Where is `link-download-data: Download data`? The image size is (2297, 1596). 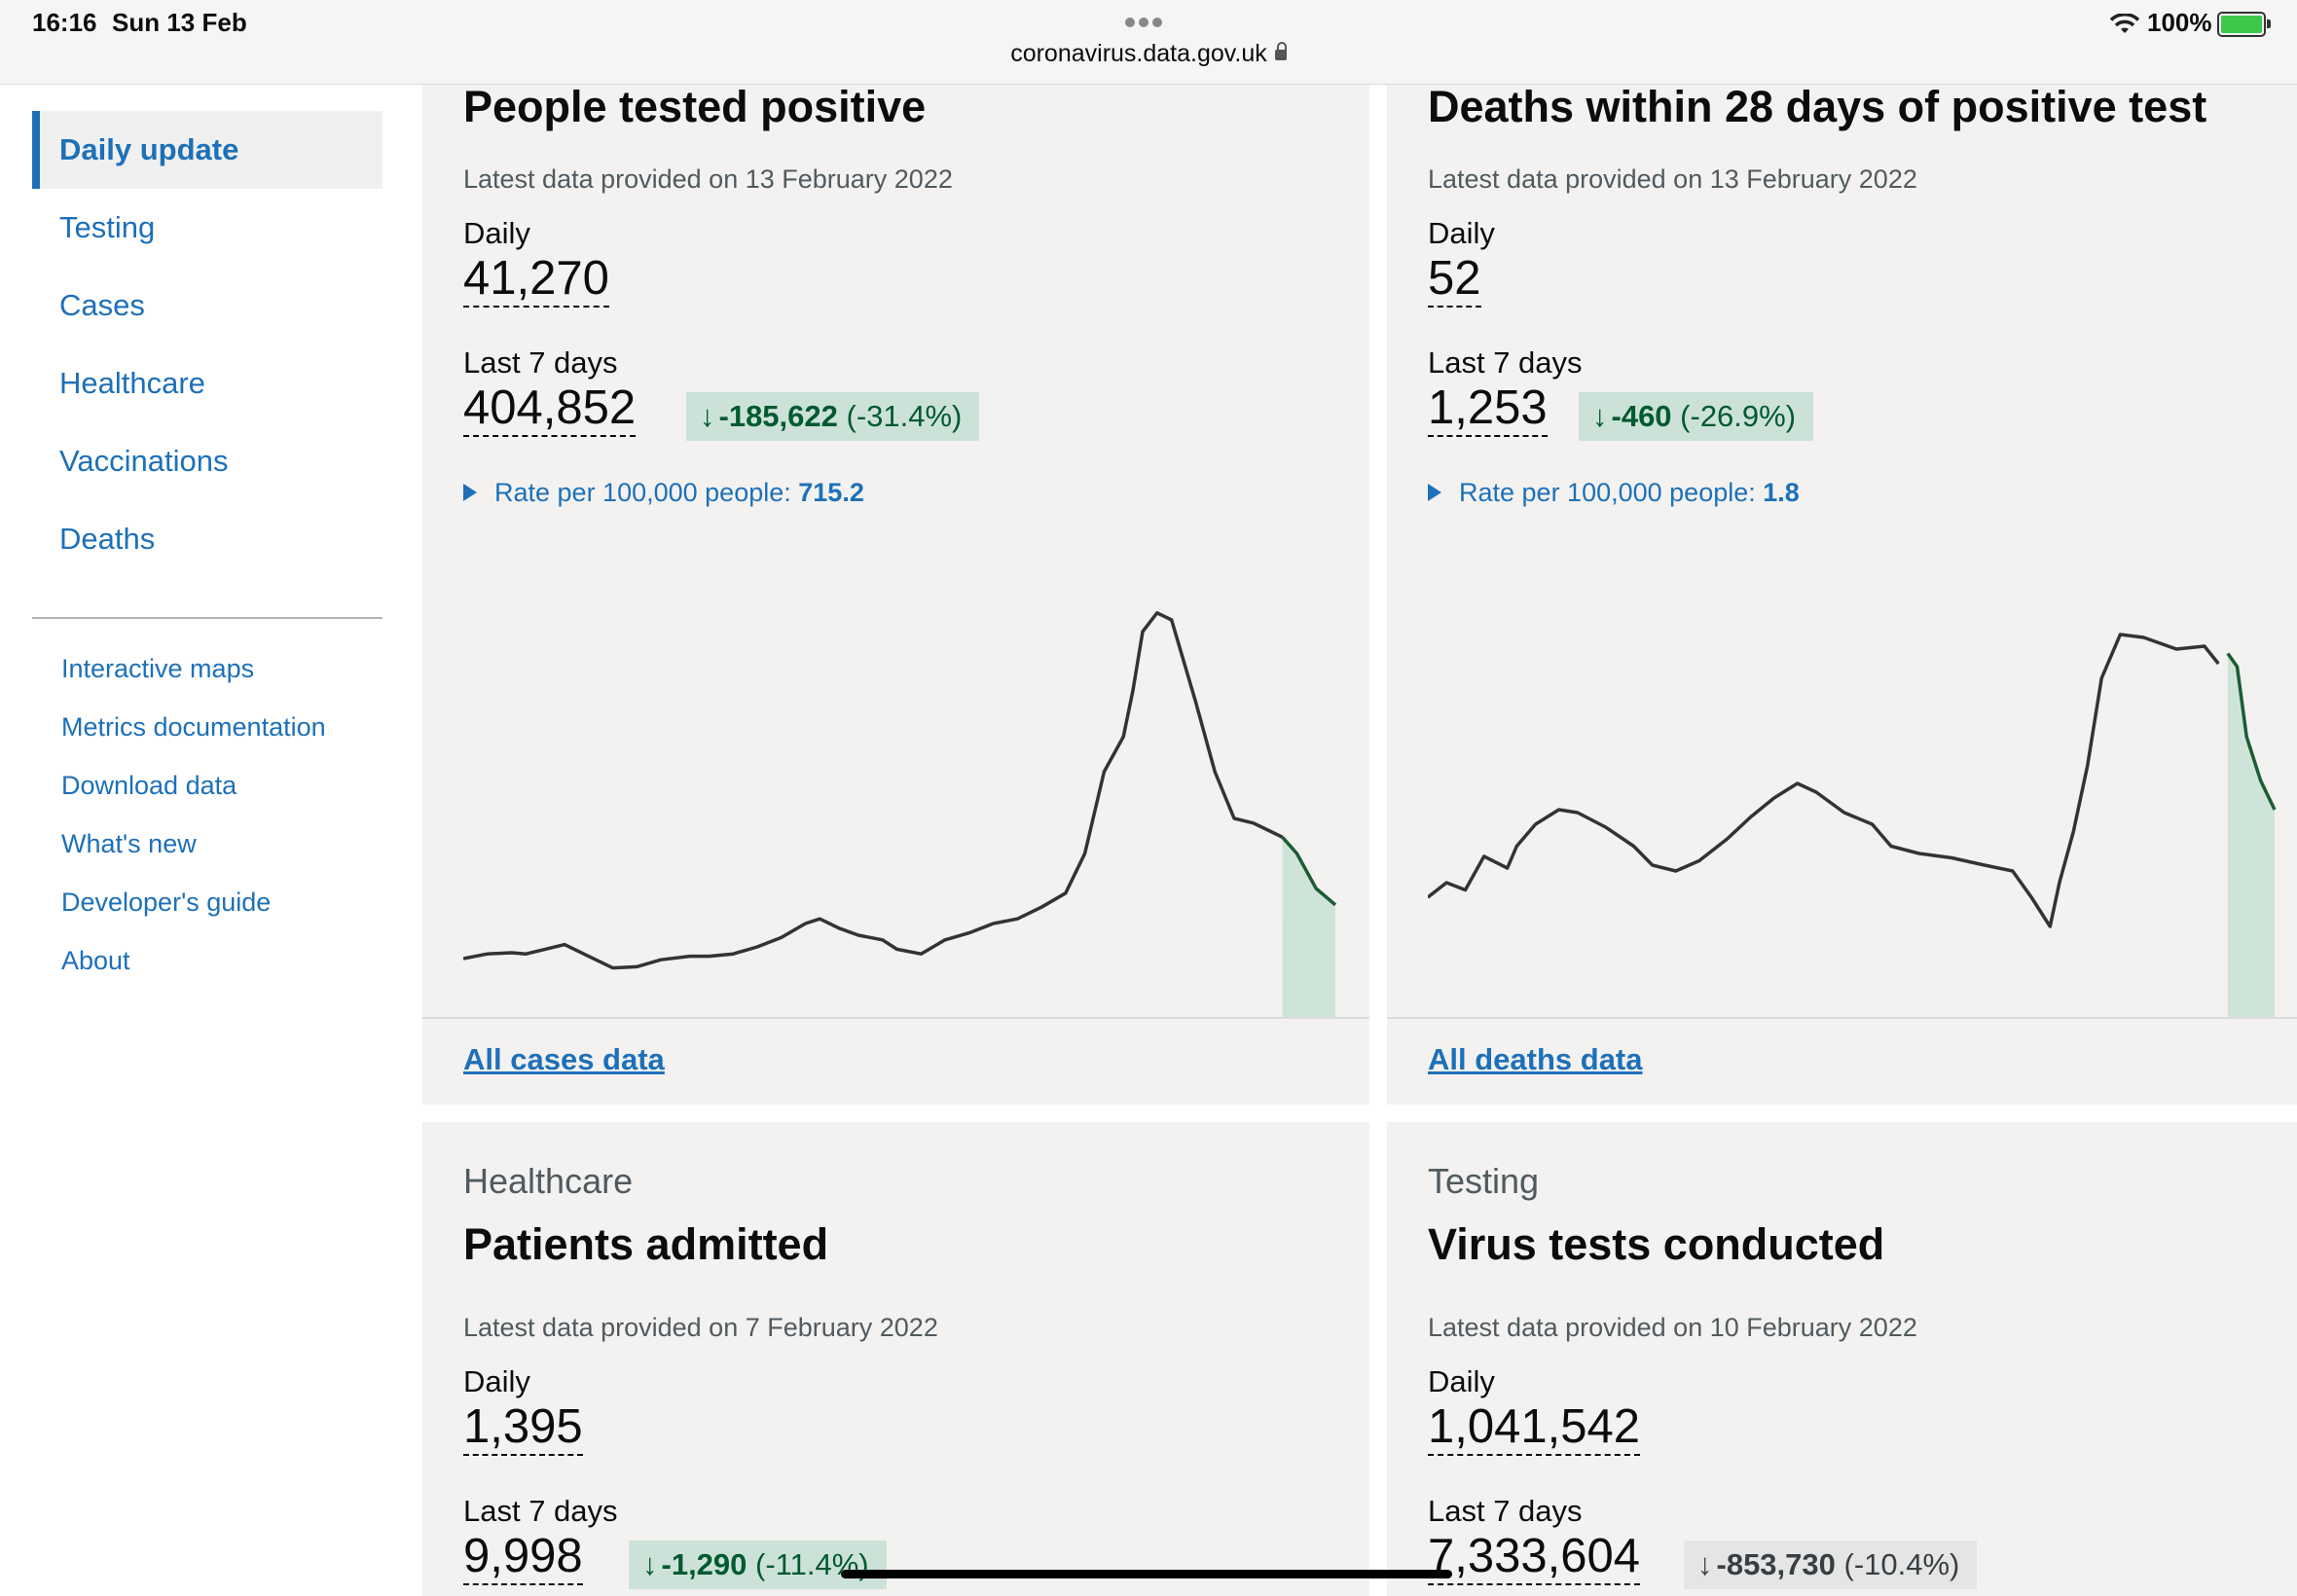
link-download-data: Download data is located at coordinates (149, 785).